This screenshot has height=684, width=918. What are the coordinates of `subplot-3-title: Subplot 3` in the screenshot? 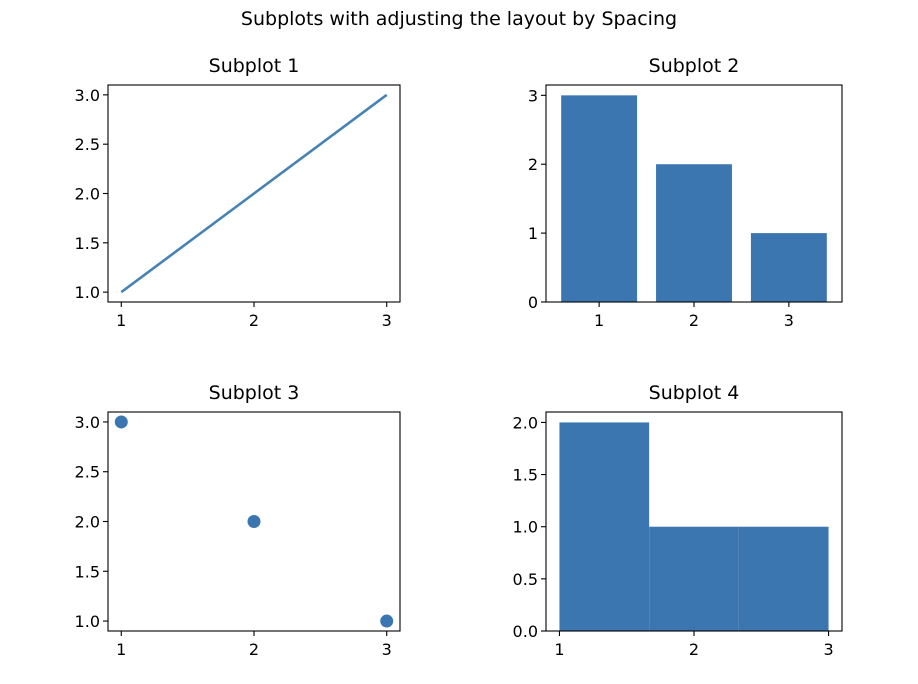 It's located at (254, 393).